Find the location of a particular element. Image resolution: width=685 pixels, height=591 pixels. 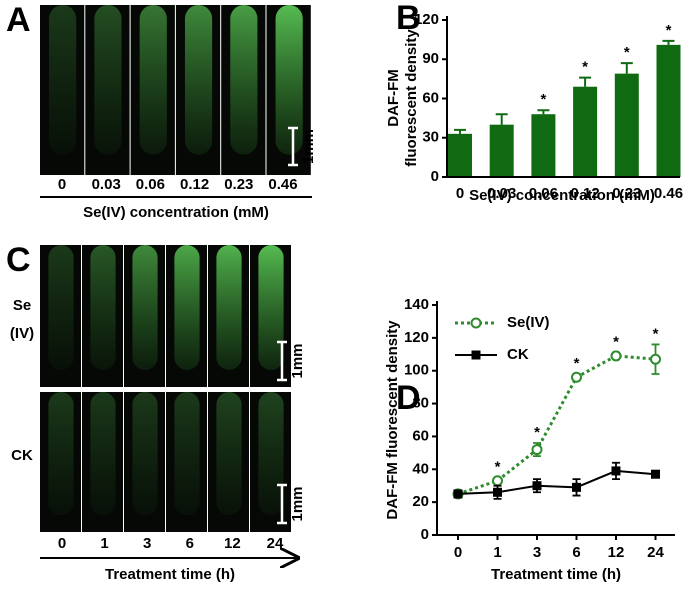

y-tick-label: 40 is located at coordinates (420, 468).